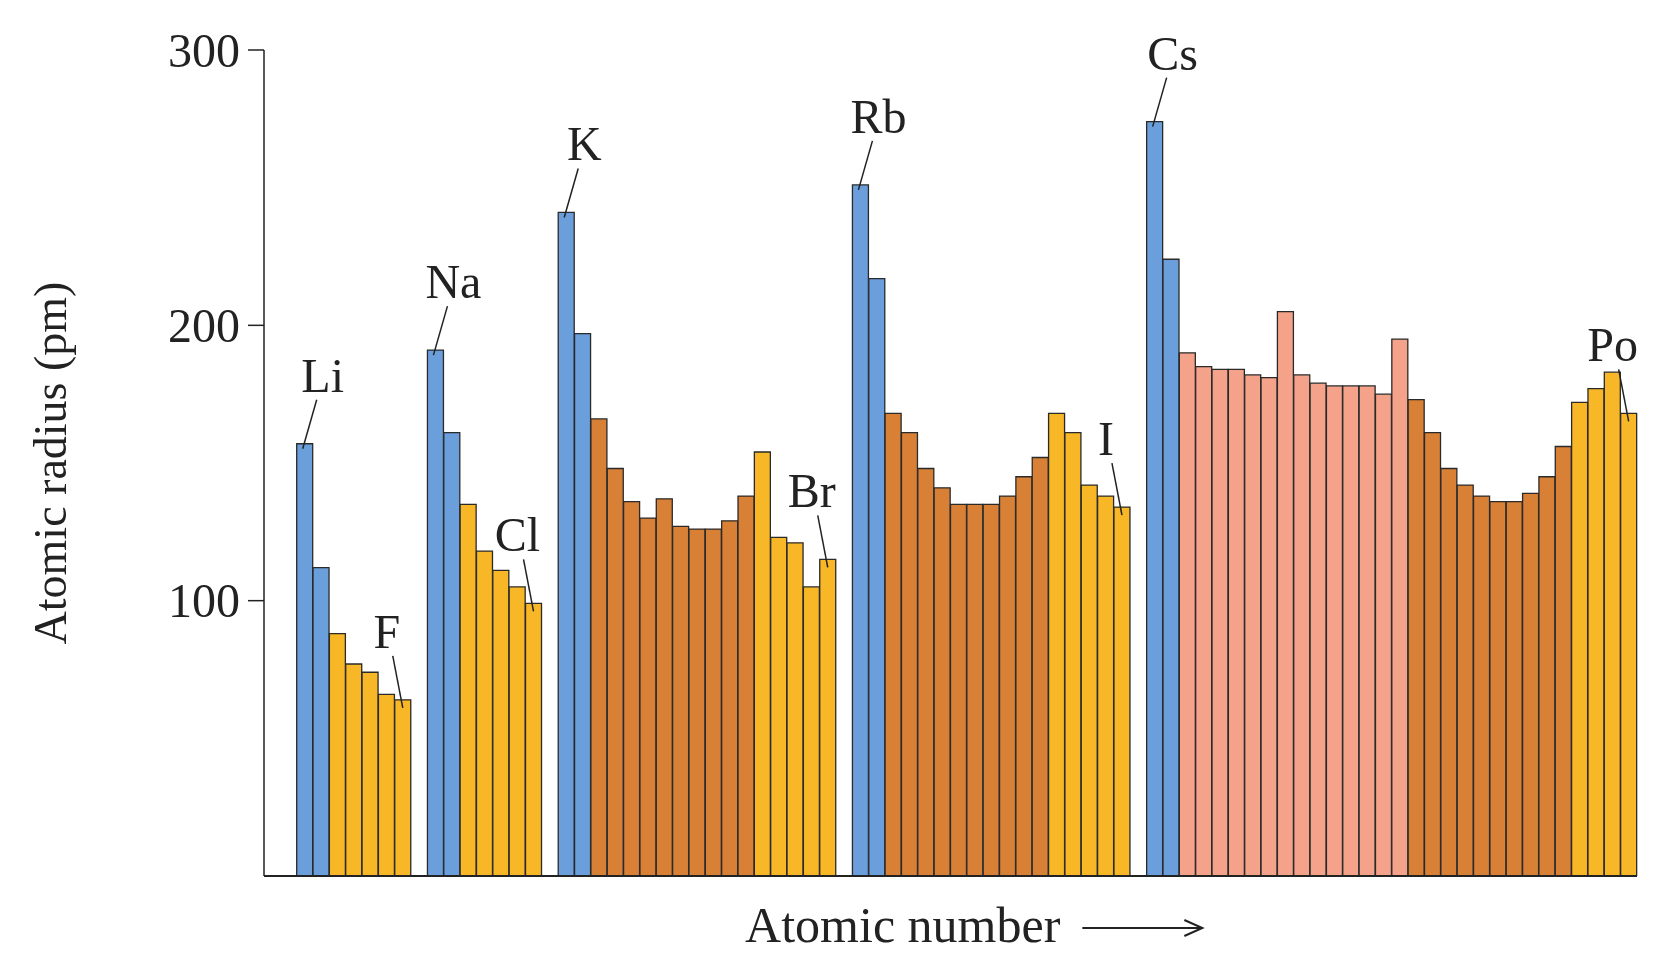 This screenshot has width=1669, height=964. What do you see at coordinates (1613, 345) in the screenshot?
I see `data-label: Po` at bounding box center [1613, 345].